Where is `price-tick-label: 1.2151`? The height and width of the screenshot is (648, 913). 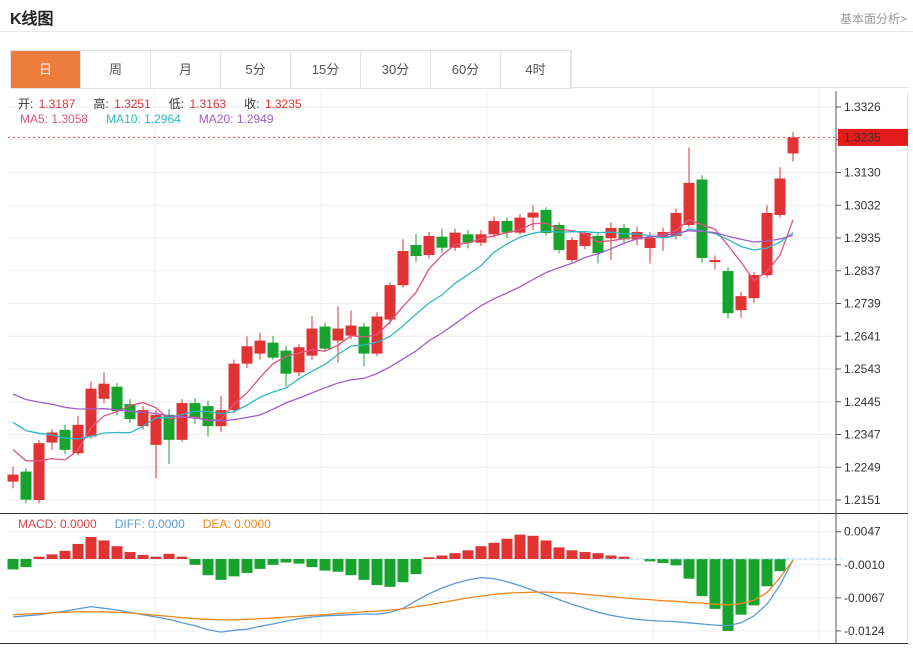 price-tick-label: 1.2151 is located at coordinates (862, 500).